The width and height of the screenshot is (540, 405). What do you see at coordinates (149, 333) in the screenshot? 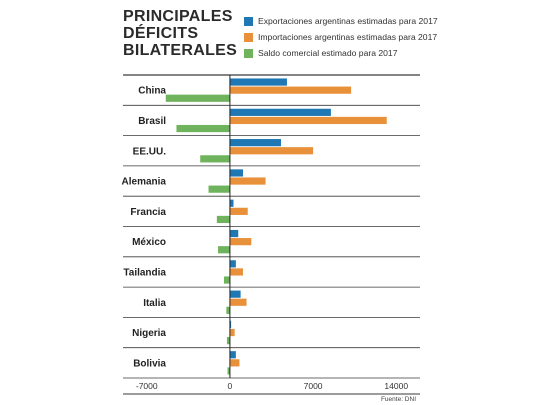
I see `category-label: Nigeria` at bounding box center [149, 333].